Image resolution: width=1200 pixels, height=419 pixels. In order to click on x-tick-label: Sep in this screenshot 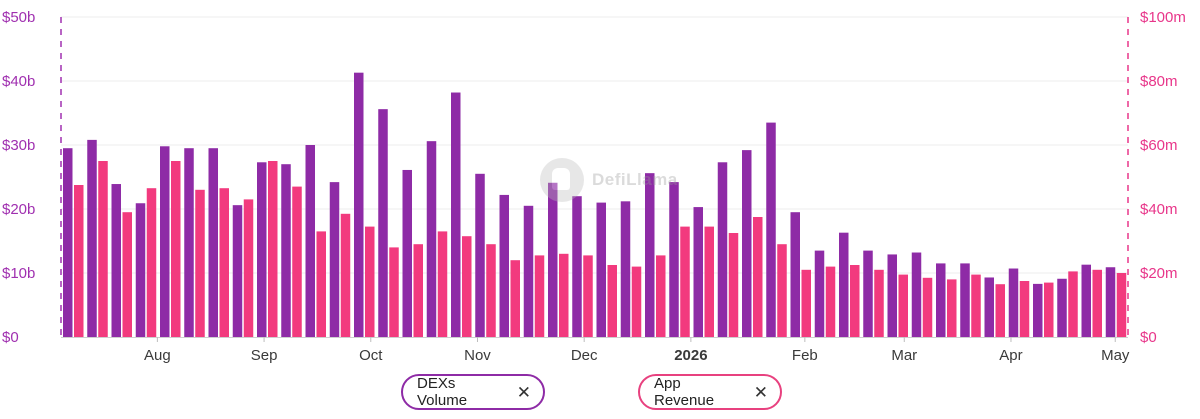, I will do `click(264, 355)`.